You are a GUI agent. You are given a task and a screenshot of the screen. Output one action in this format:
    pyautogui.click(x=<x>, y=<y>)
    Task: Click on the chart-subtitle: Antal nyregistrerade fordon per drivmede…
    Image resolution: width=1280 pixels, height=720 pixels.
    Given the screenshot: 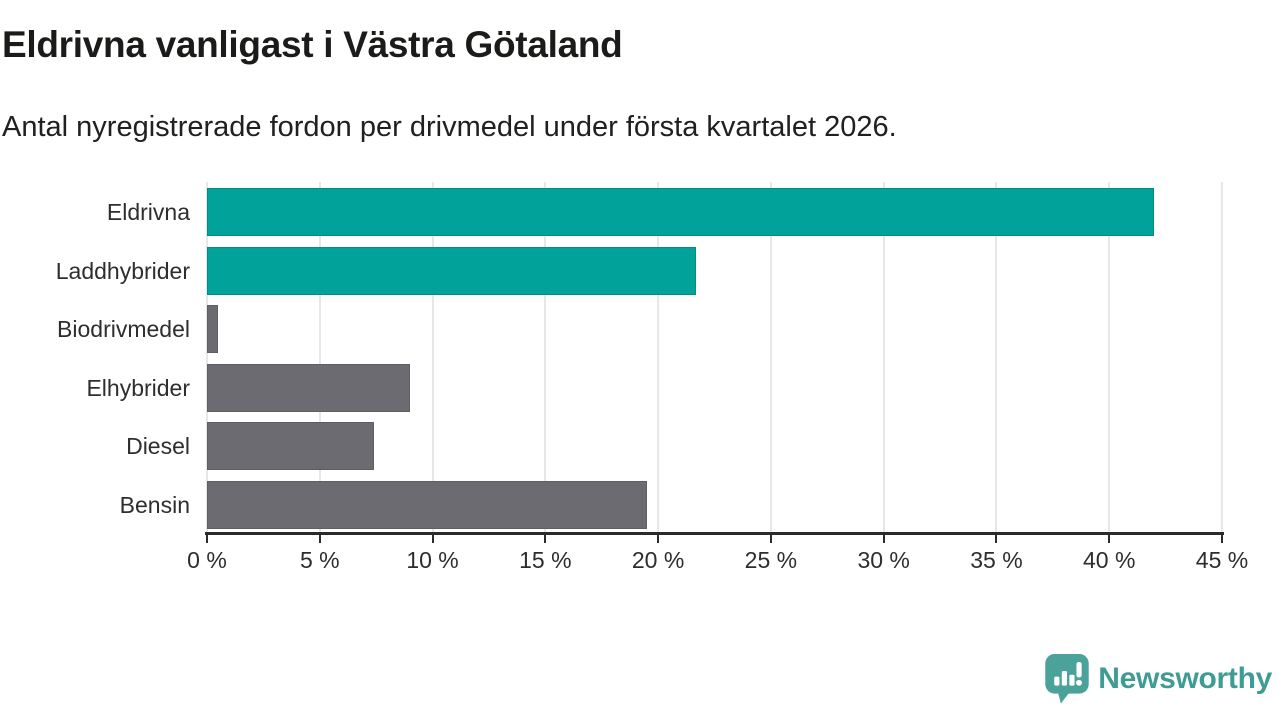 What is the action you would take?
    pyautogui.click(x=449, y=127)
    